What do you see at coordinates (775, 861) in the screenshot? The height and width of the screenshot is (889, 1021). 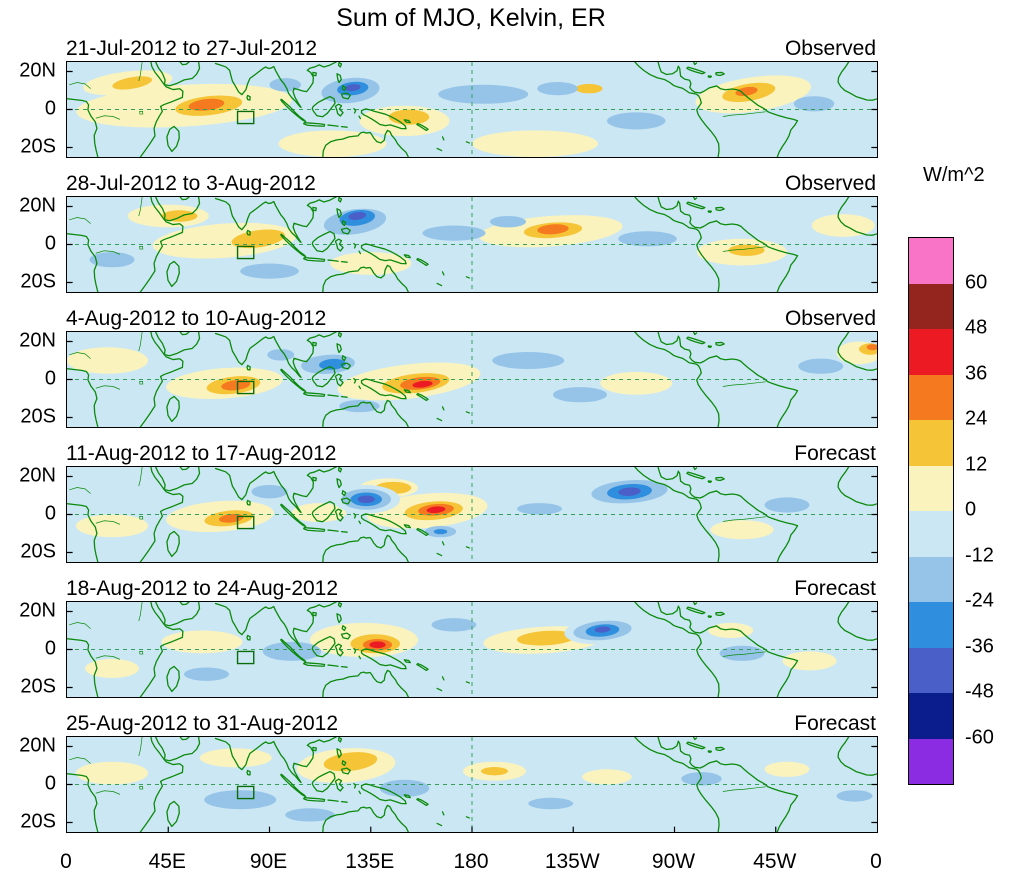 I see `x-tick-45w: 45W` at bounding box center [775, 861].